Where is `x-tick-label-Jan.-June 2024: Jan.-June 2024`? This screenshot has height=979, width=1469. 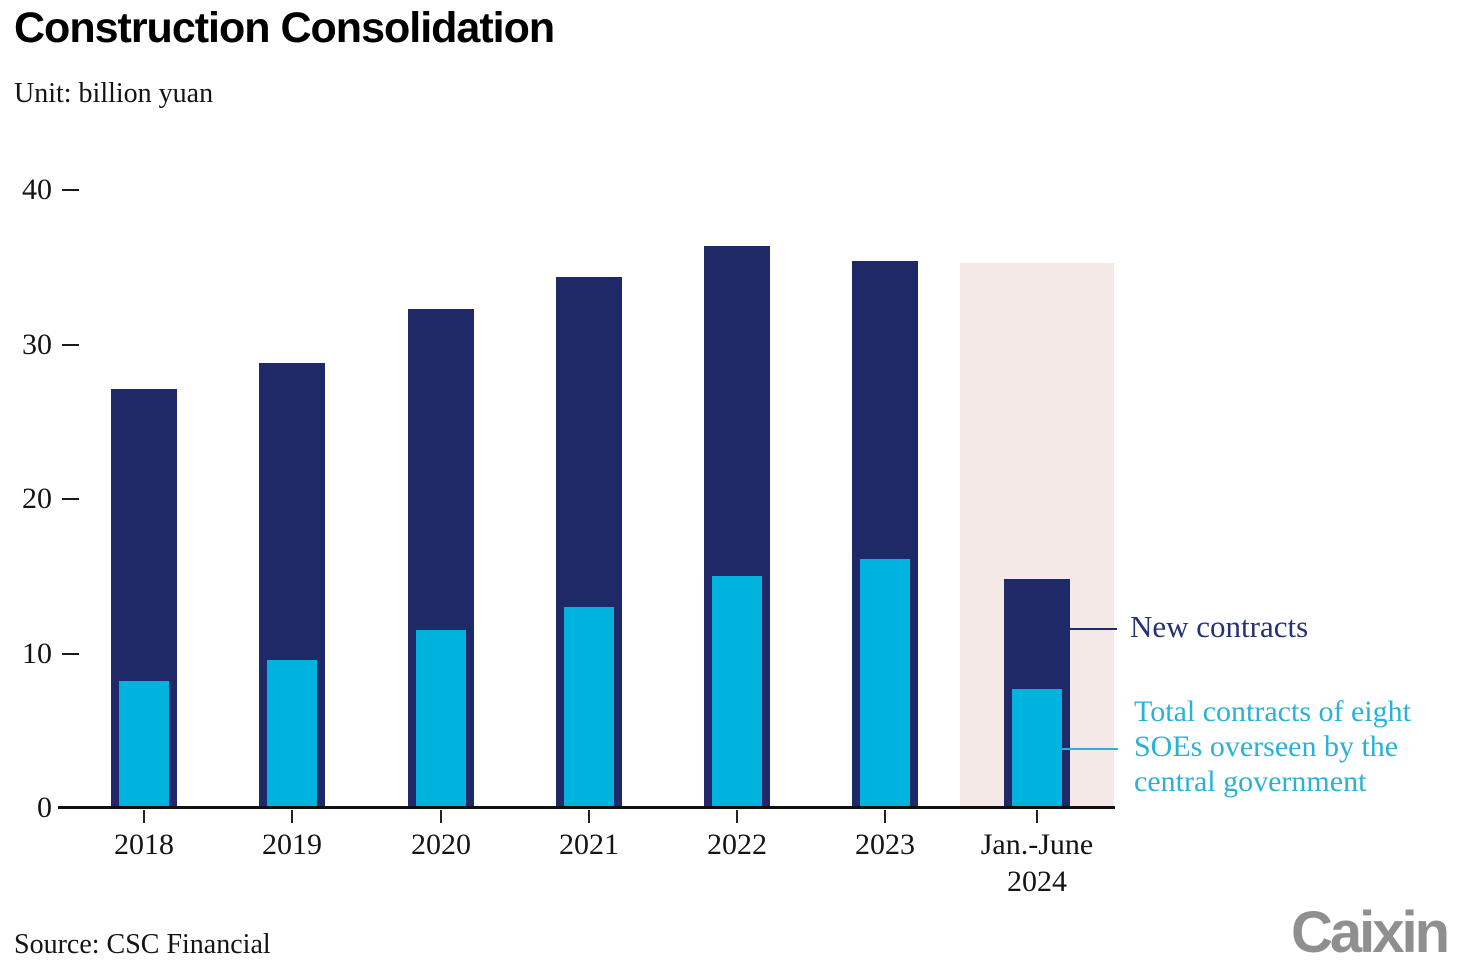 x-tick-label-Jan.-June 2024: Jan.-June 2024 is located at coordinates (1037, 863).